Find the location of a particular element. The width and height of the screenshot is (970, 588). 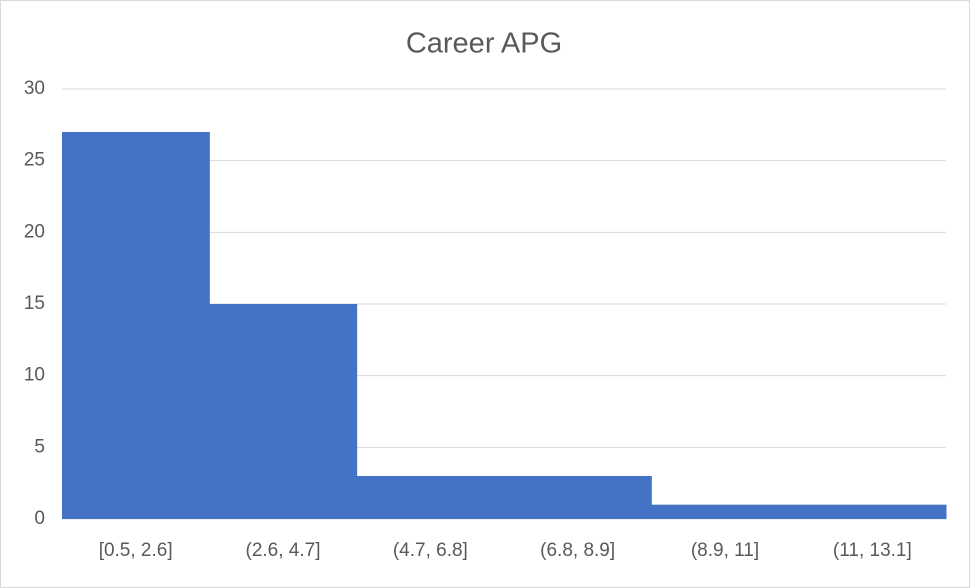

x-tick-label: (8.9, 11] is located at coordinates (725, 550).